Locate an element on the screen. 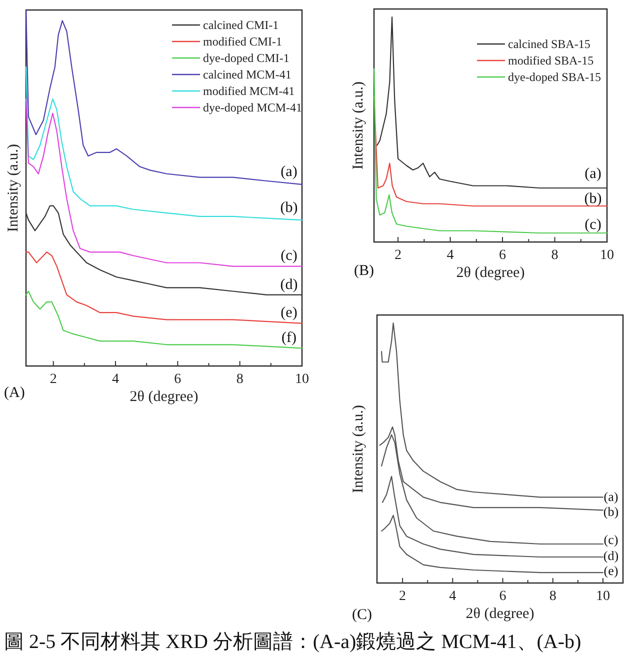  legend-label: dye-doped SBA-15 is located at coordinates (554, 77).